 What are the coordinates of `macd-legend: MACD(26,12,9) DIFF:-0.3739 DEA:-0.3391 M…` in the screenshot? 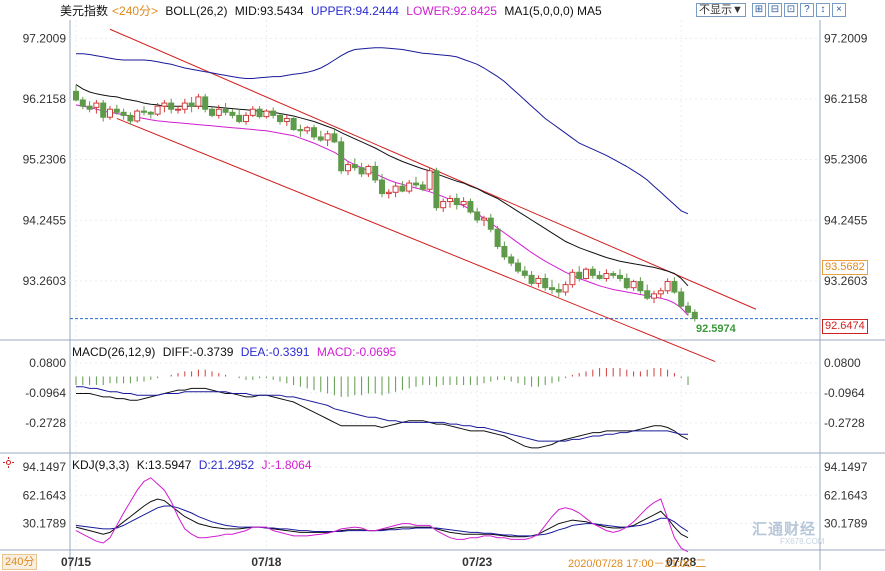 It's located at (236, 352).